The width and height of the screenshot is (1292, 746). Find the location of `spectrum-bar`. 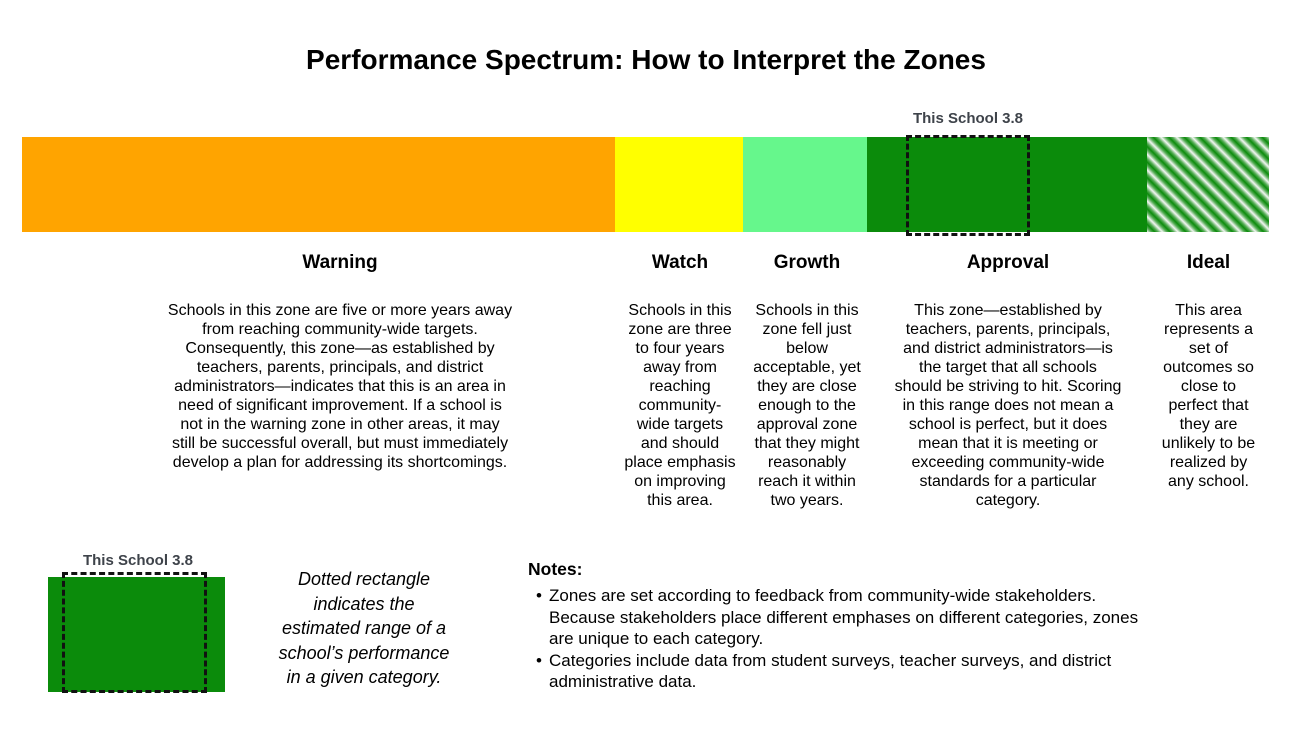

spectrum-bar is located at coordinates (645, 184).